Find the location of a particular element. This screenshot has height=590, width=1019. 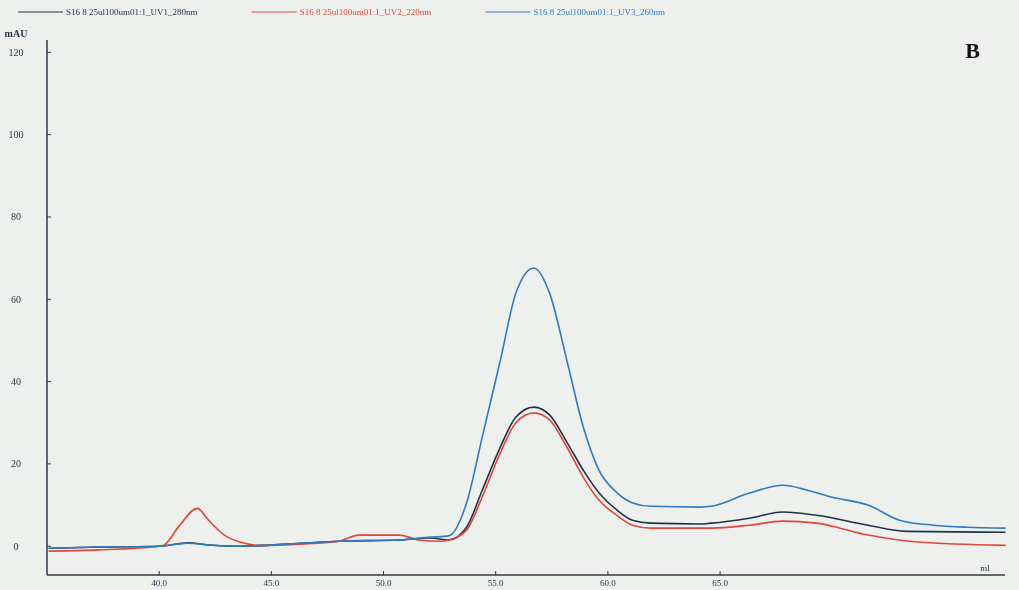

y-tick-label: 60 is located at coordinates (16, 299).